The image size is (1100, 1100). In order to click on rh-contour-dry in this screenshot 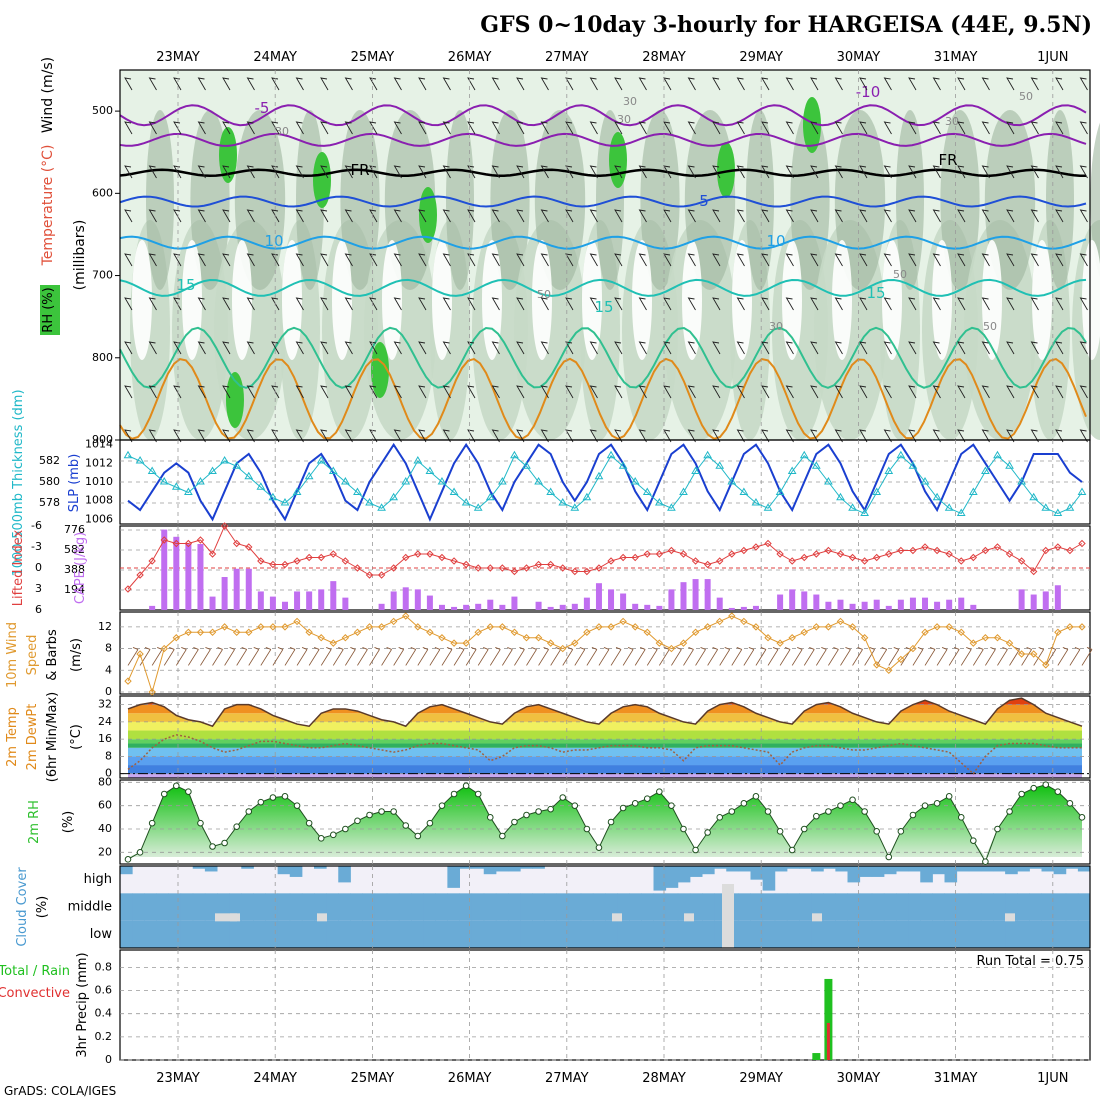, I will do `click(842, 300)`.